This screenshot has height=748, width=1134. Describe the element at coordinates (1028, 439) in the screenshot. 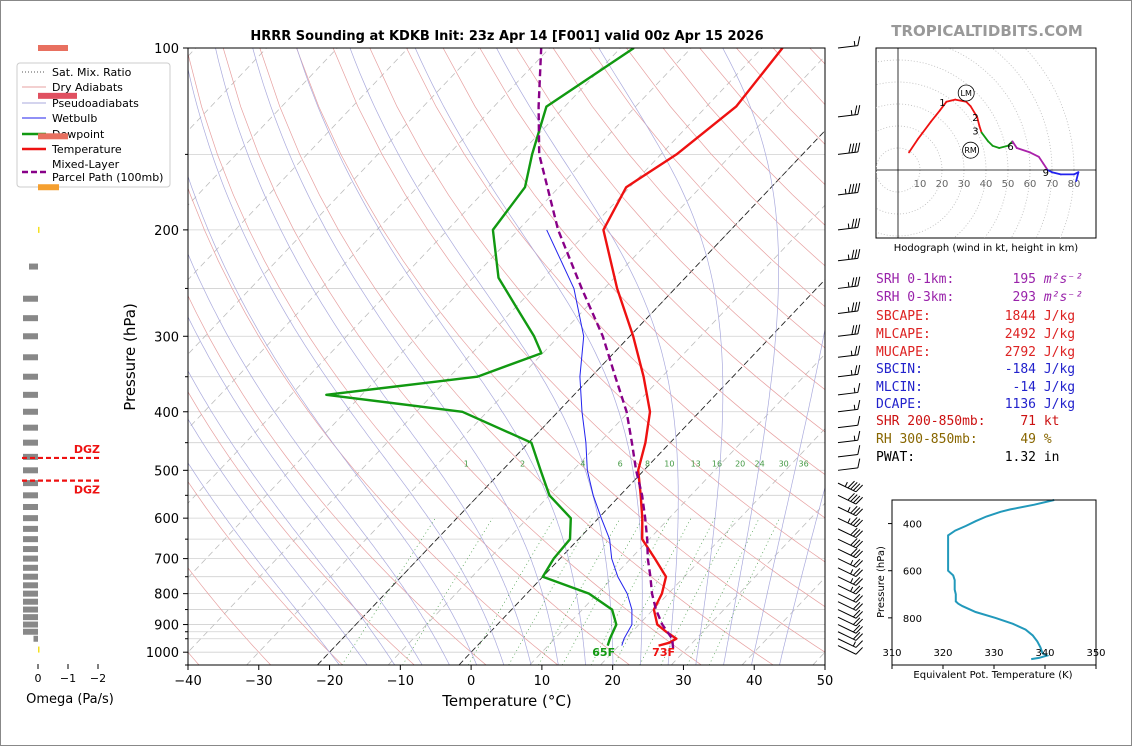

I see `stat-value: 49` at that location.